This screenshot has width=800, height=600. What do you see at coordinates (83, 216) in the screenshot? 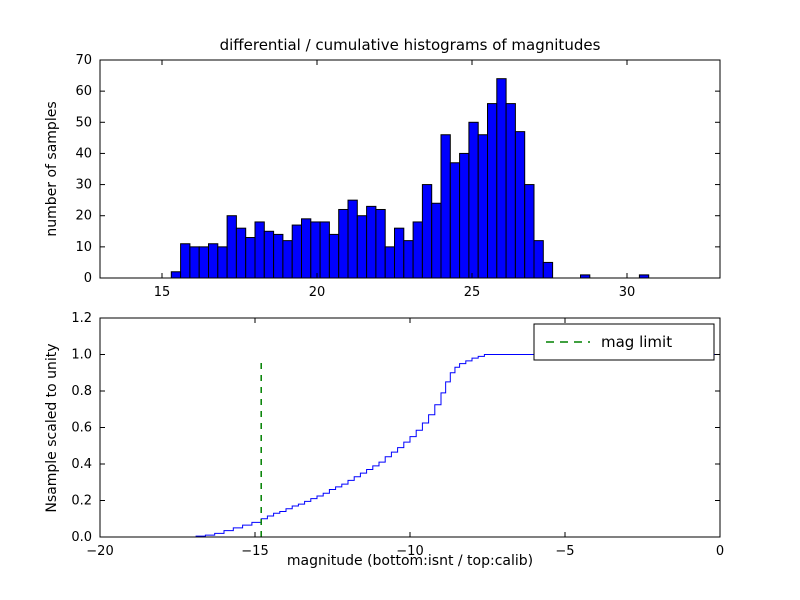
I see `y-tick-label: 20` at bounding box center [83, 216].